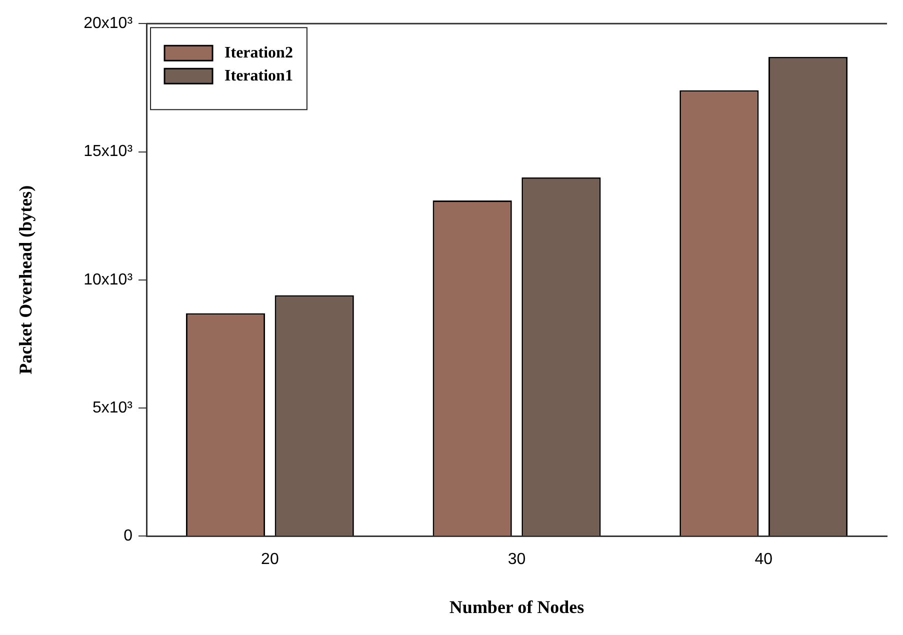  What do you see at coordinates (109, 151) in the screenshot?
I see `y-tick-label: 15x10³` at bounding box center [109, 151].